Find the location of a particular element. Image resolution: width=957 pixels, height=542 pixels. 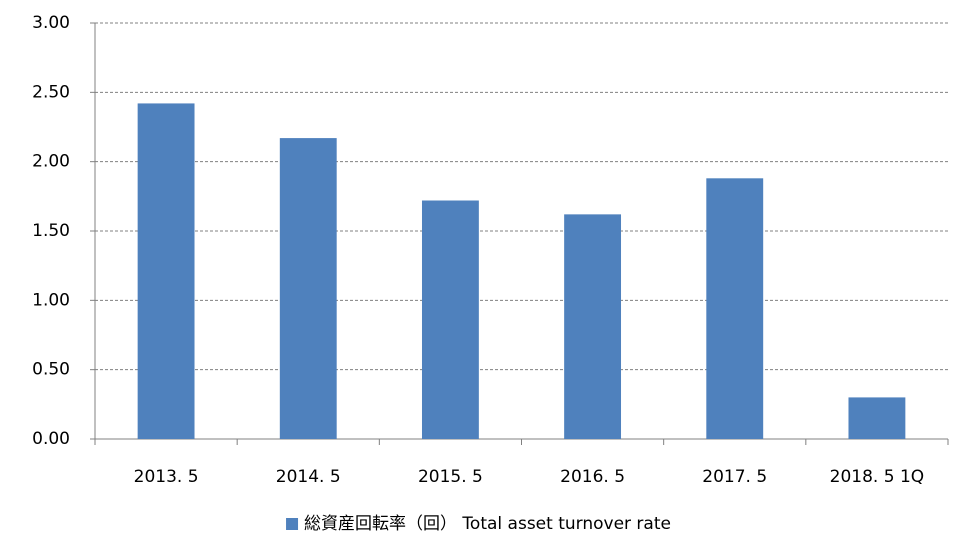

y-tick-label: 0.00 is located at coordinates (51, 439).